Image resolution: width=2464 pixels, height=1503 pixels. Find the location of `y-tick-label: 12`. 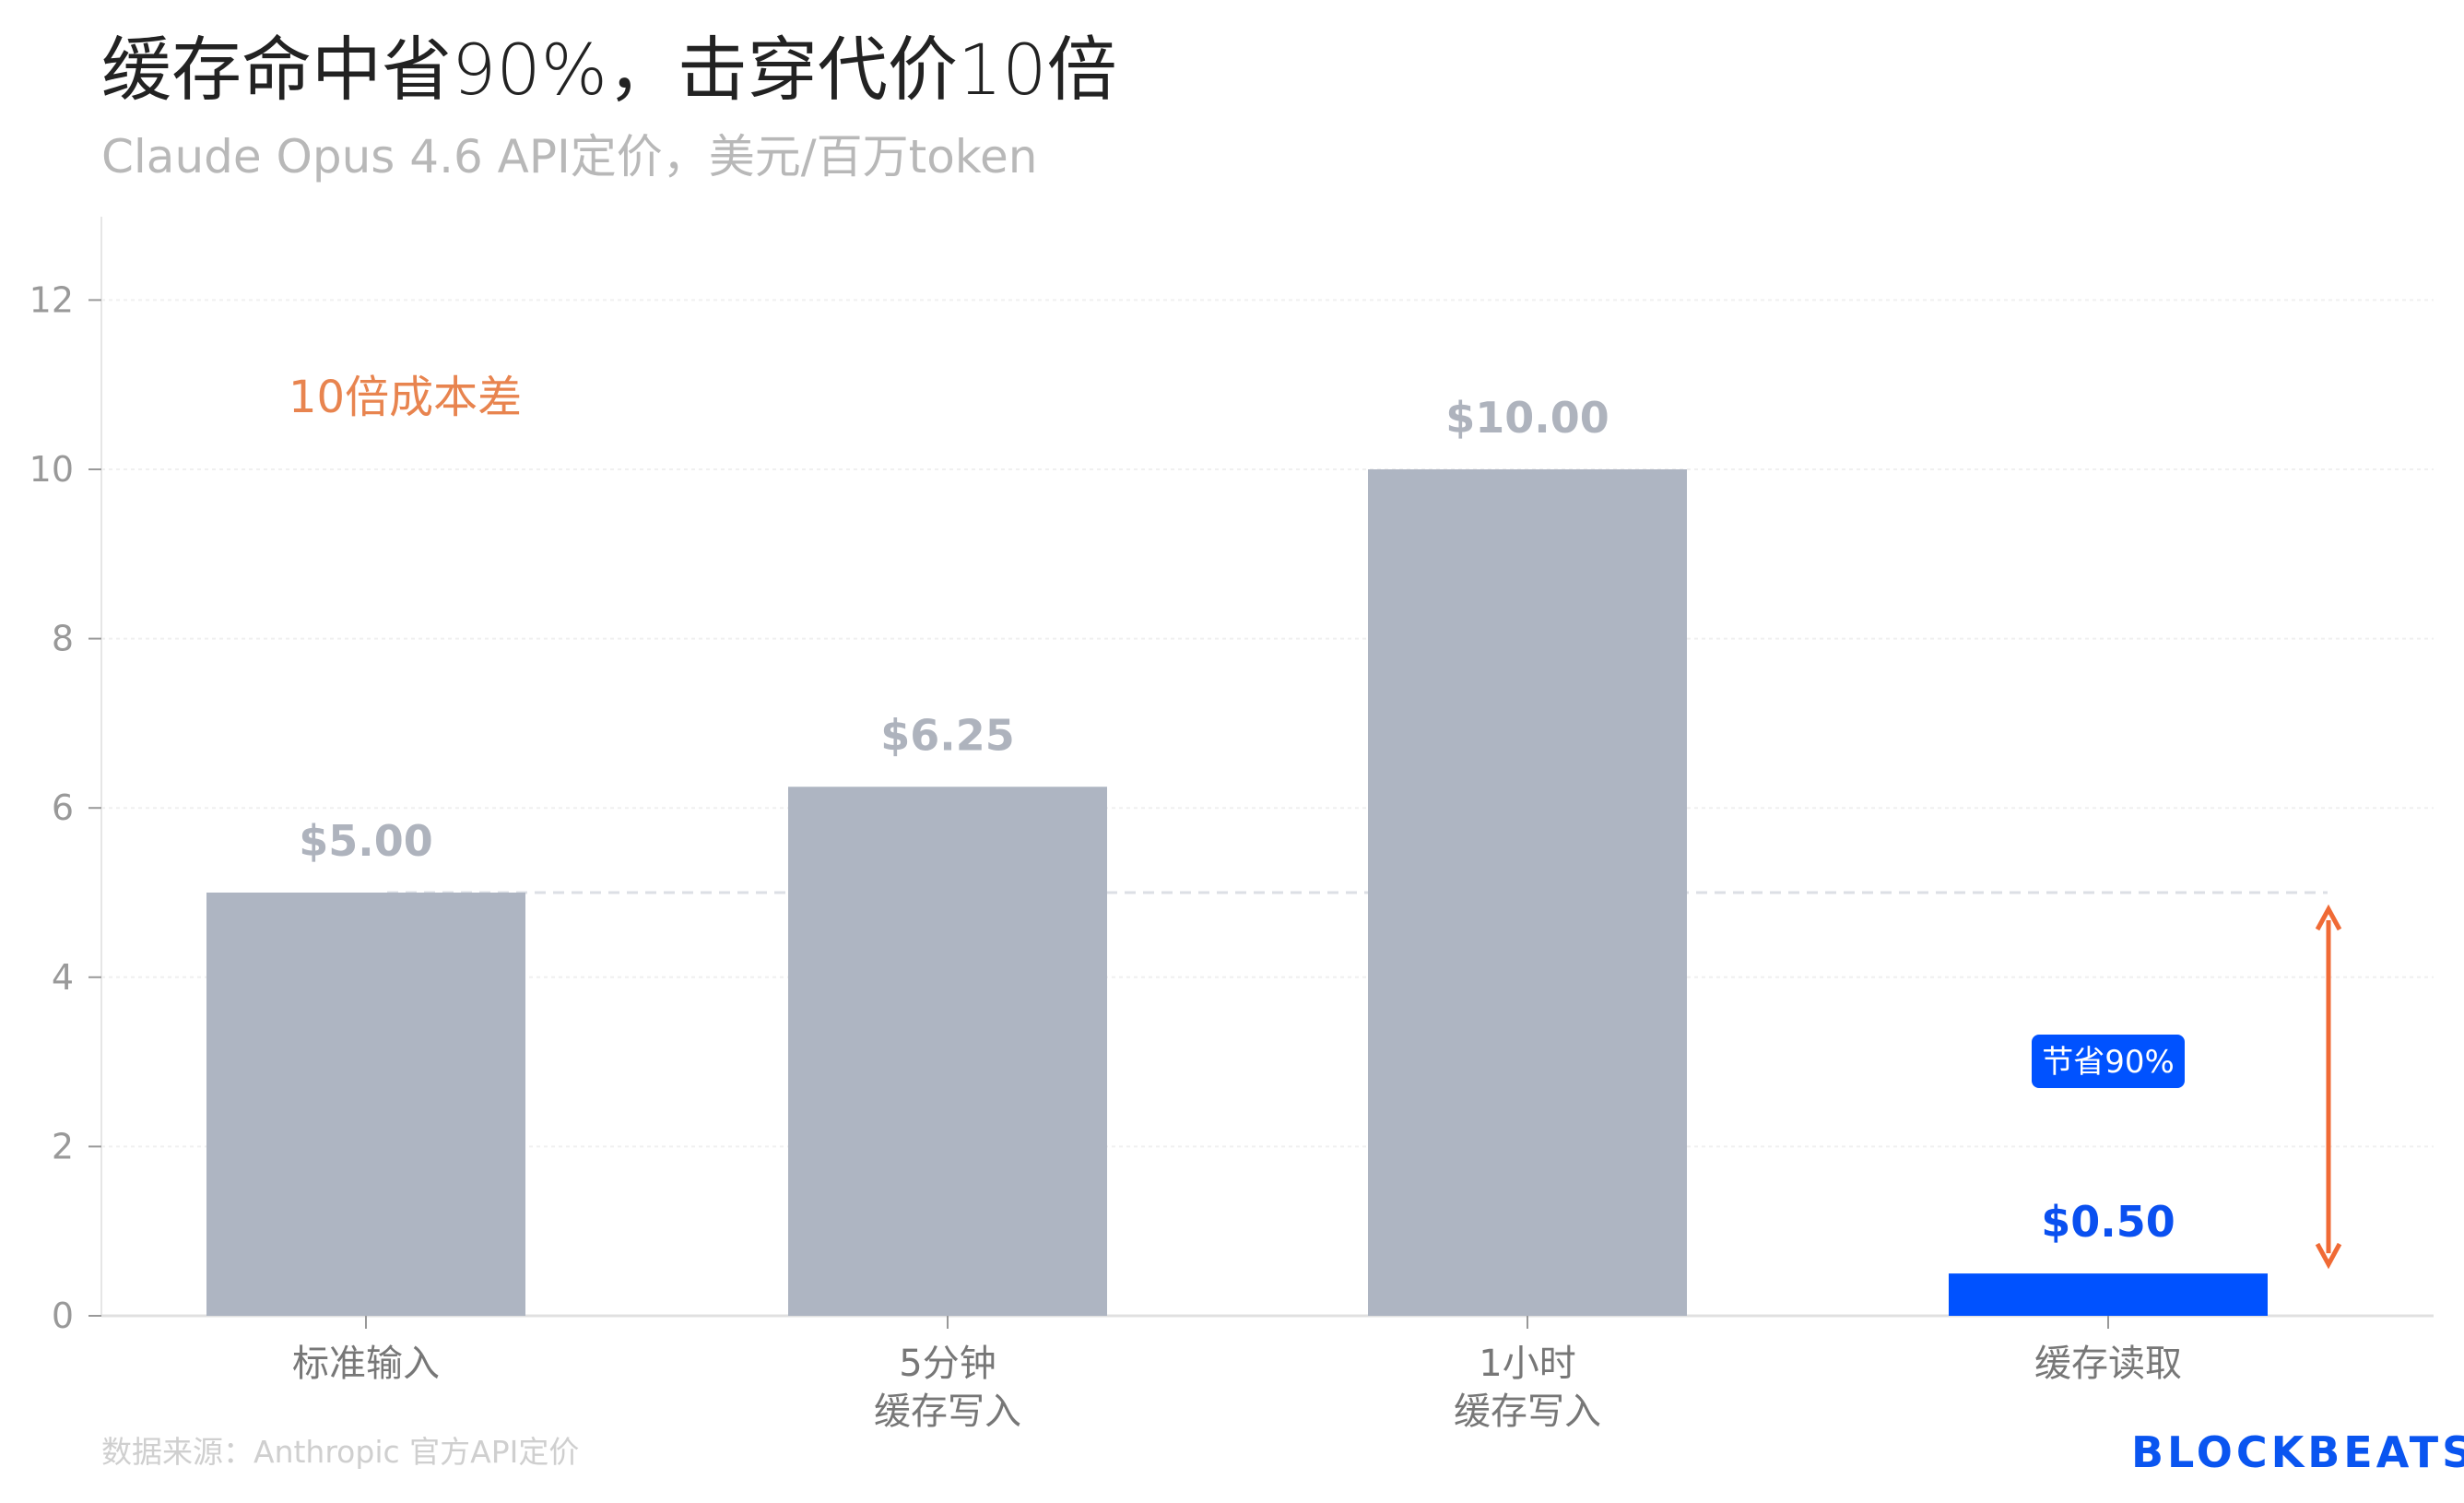

y-tick-label: 12 is located at coordinates (52, 299).